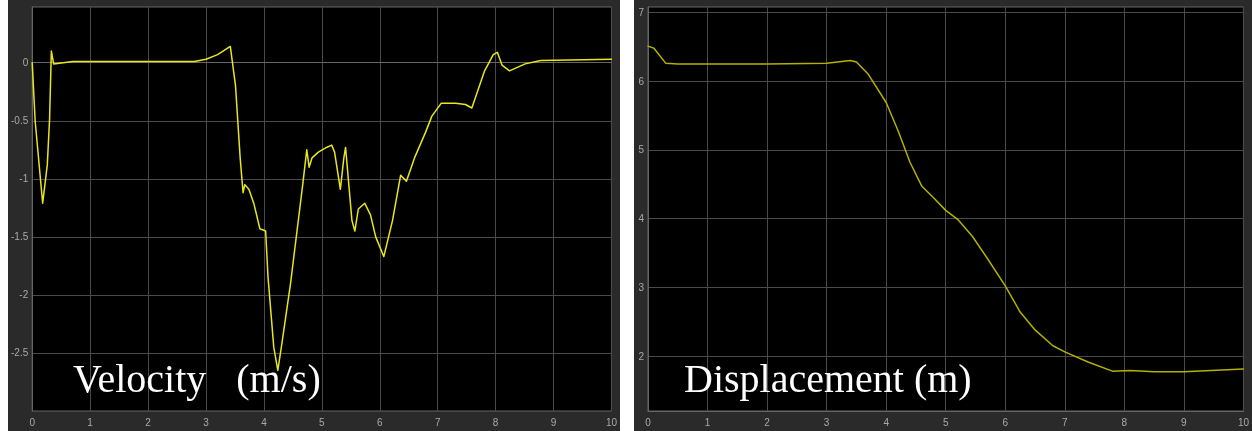 The height and width of the screenshot is (431, 1252). Describe the element at coordinates (641, 219) in the screenshot. I see `y-tick-label: 4` at that location.